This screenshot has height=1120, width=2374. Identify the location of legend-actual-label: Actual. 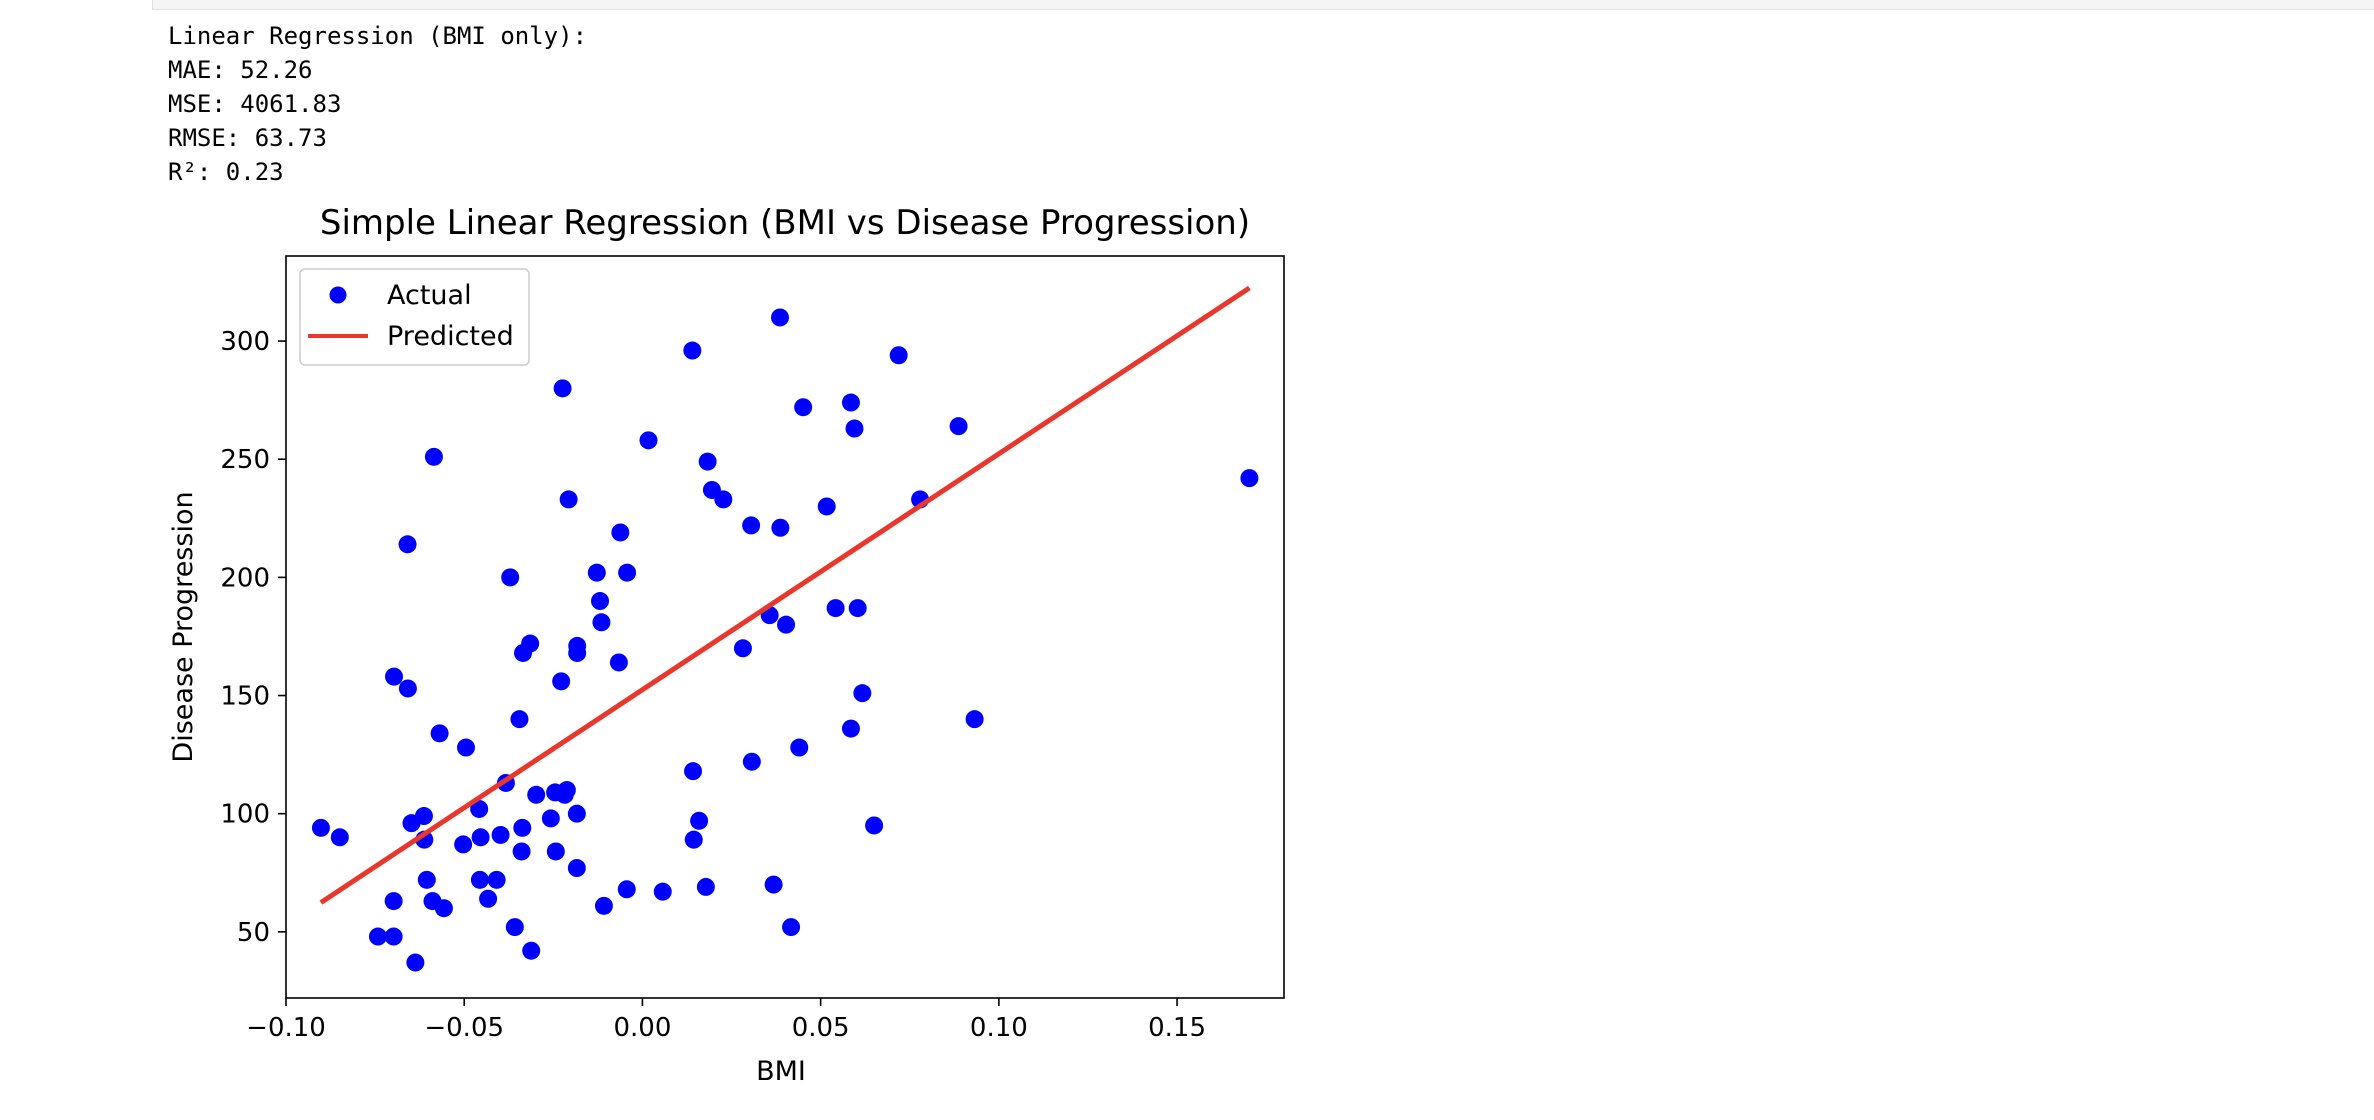
(429, 295).